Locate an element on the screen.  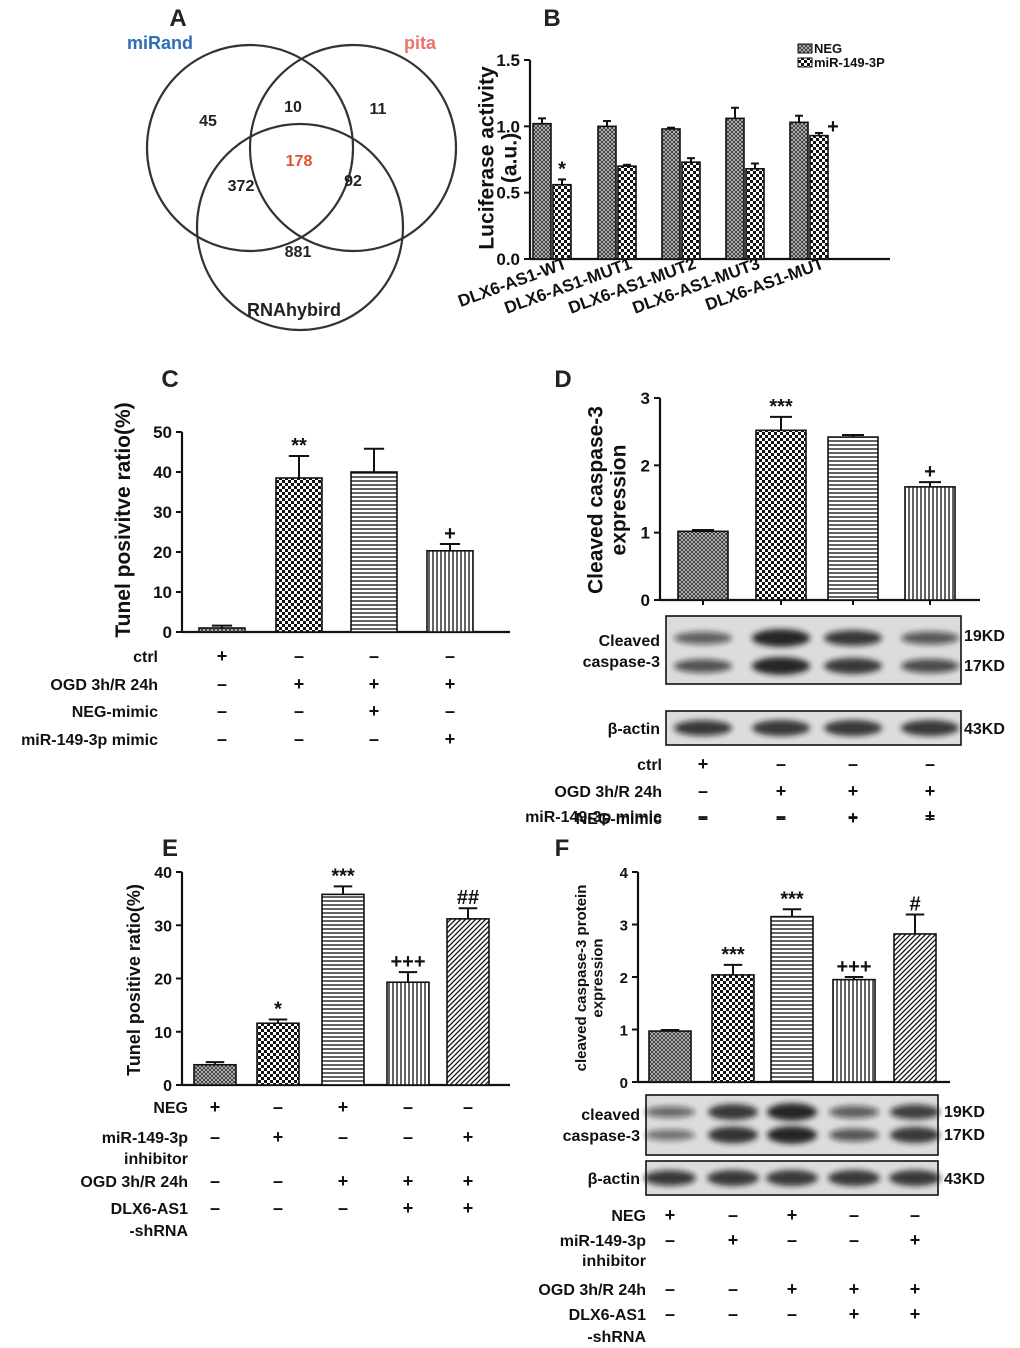
chart-e-condition-label: OGD 3h/R 24h is located at coordinates (134, 1182).